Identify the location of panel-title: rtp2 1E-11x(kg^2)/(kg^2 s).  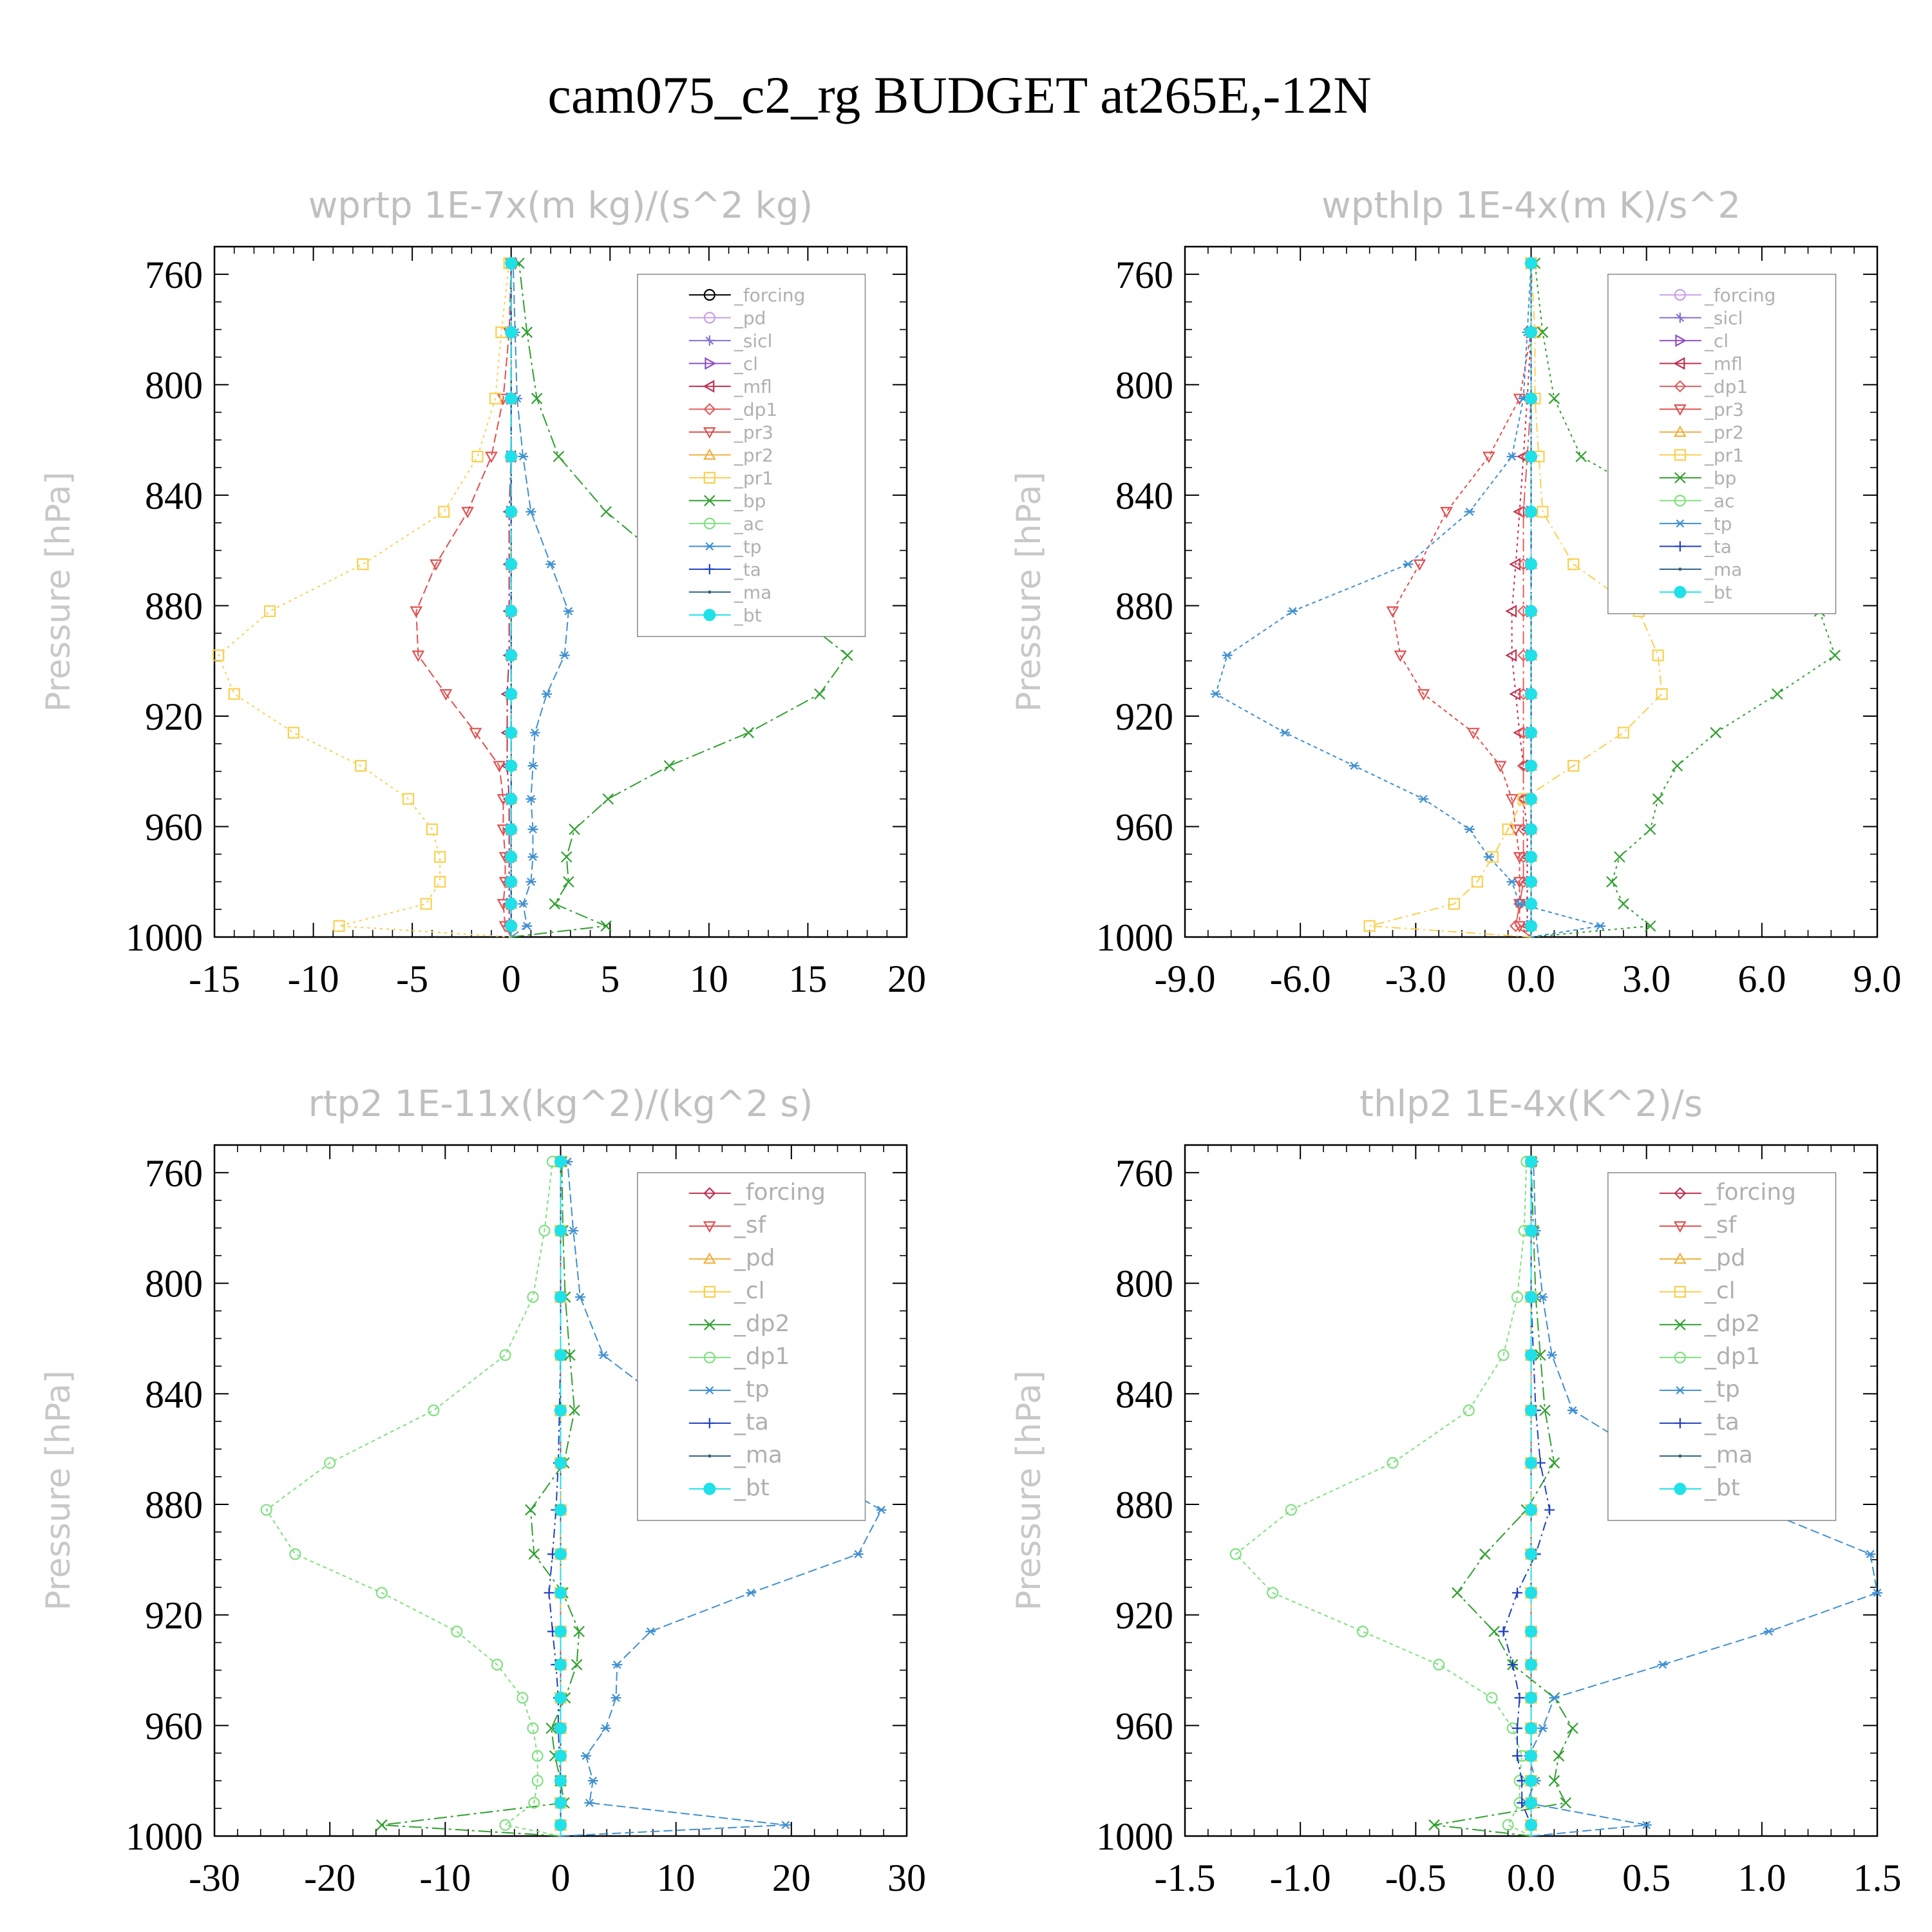
(560, 1104).